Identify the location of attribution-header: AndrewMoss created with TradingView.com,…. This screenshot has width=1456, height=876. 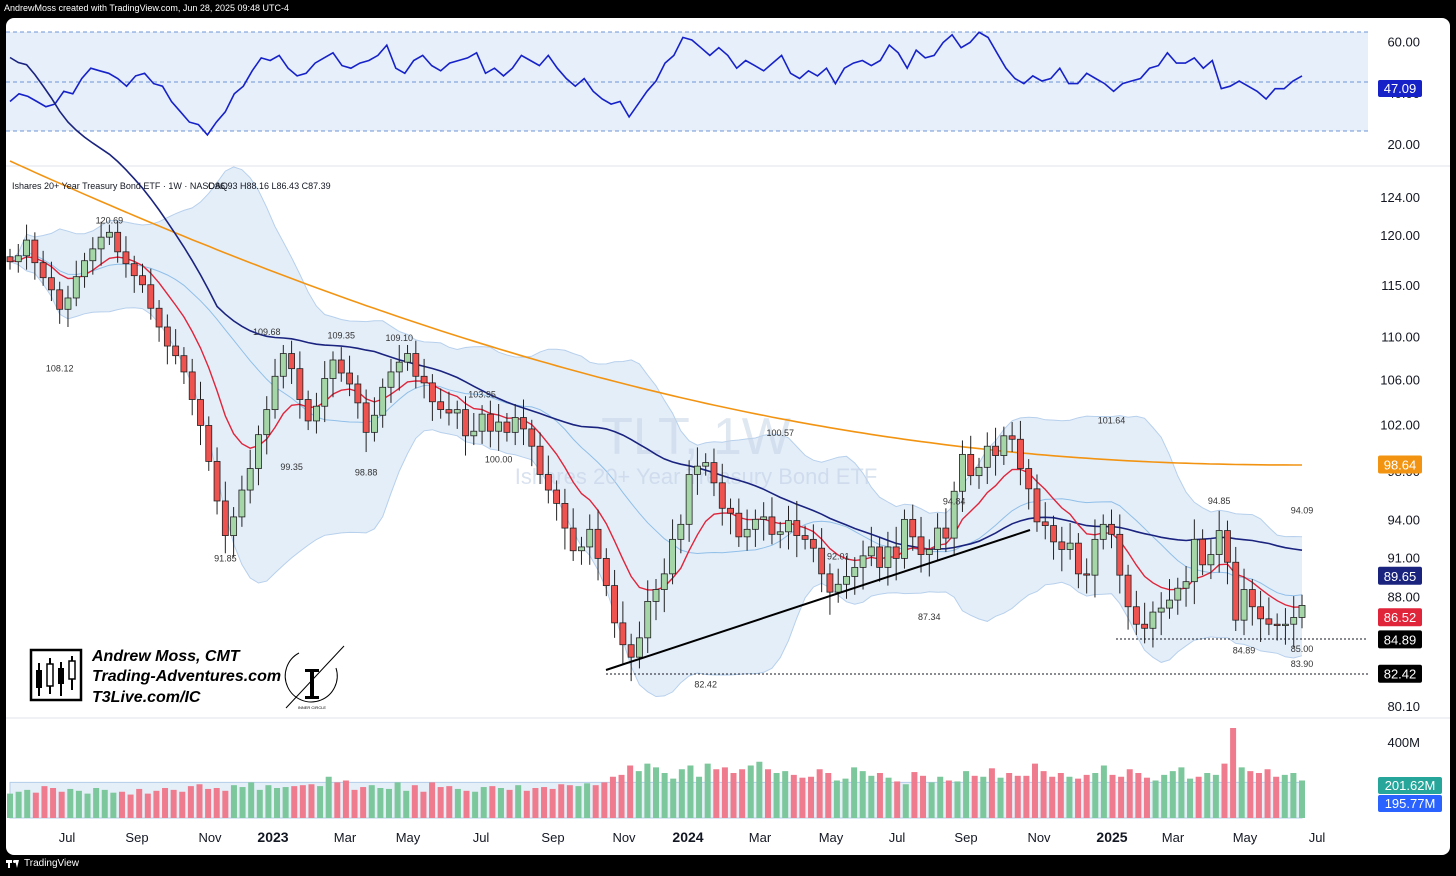
(146, 8).